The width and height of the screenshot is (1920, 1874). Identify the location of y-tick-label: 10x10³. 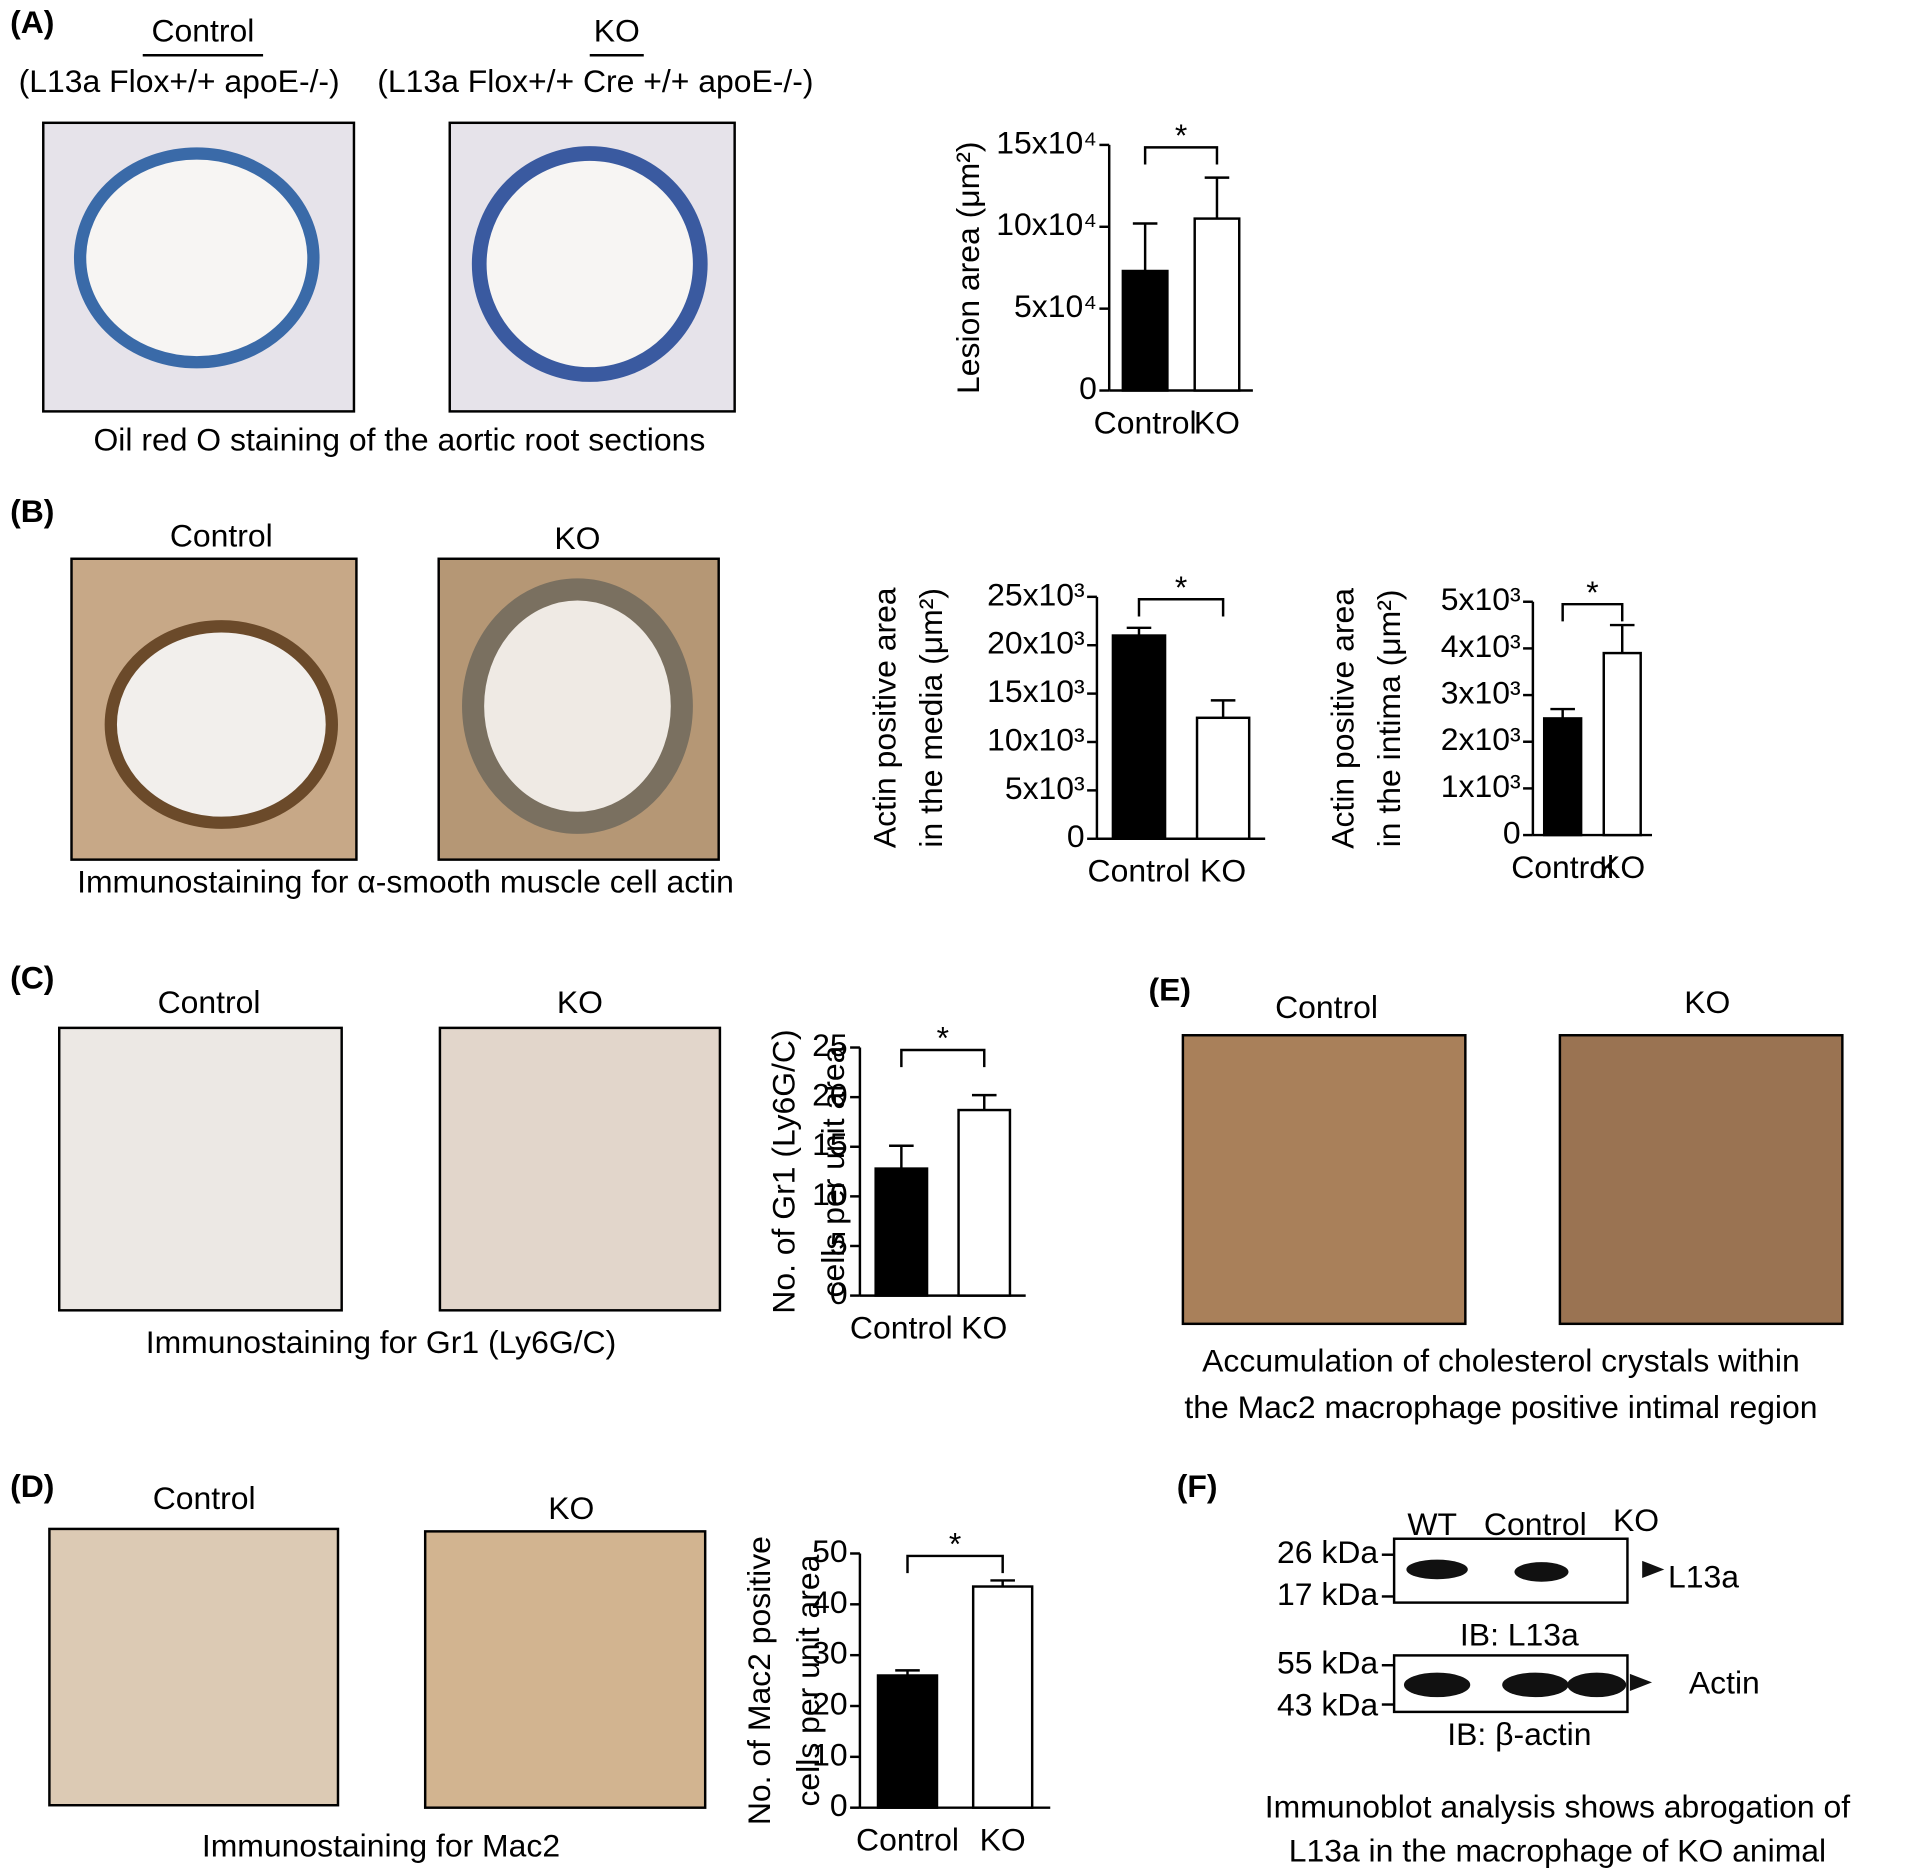
(1036, 739).